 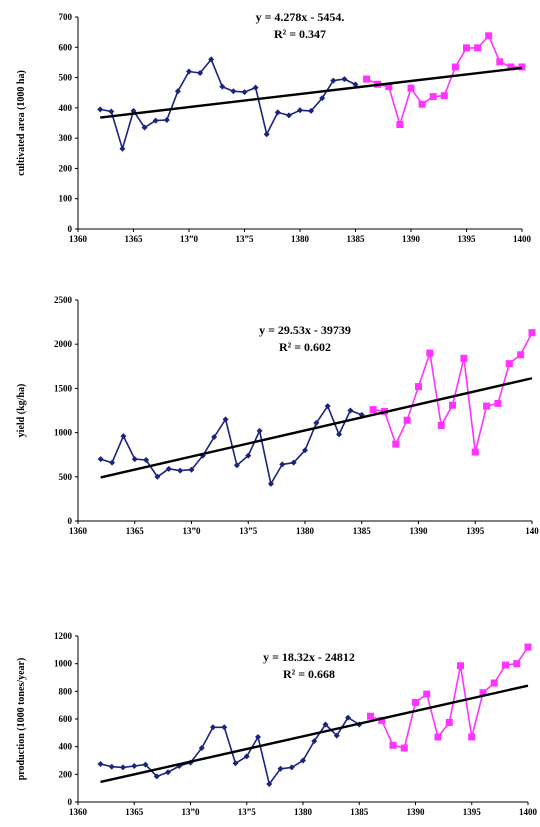 What do you see at coordinates (66, 691) in the screenshot?
I see `y-tick-label: 800` at bounding box center [66, 691].